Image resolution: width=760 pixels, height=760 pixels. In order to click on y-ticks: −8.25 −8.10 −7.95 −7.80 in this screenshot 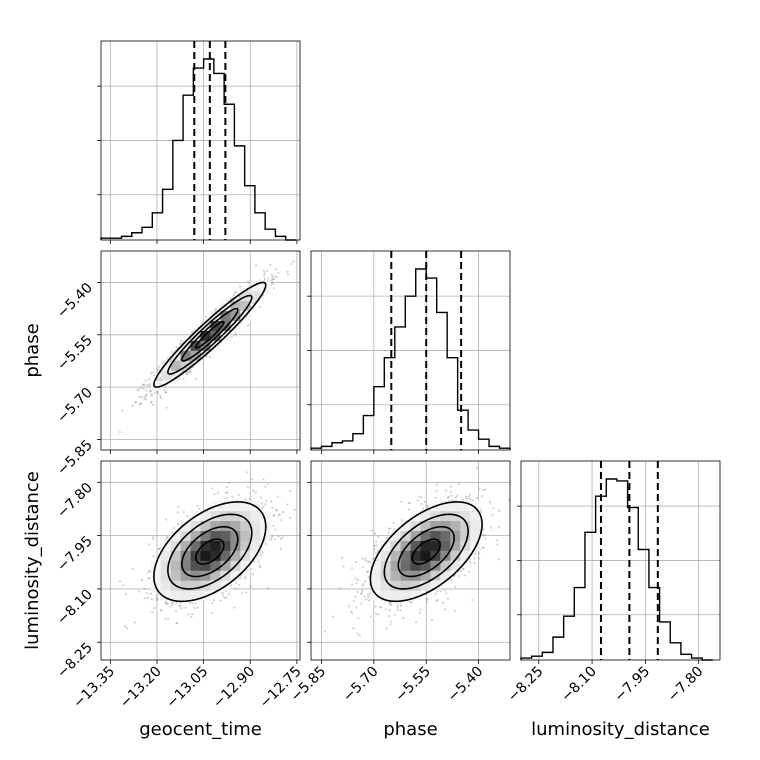, I will do `click(77, 581)`.